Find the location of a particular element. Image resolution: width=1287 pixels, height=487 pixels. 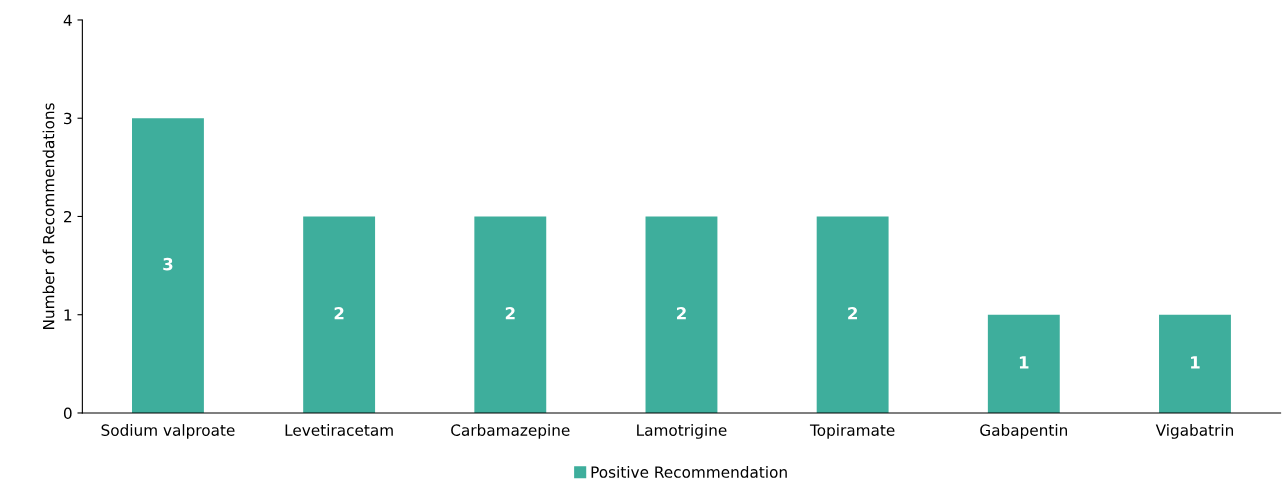

x-tick-label: Topiramate is located at coordinates (852, 431).